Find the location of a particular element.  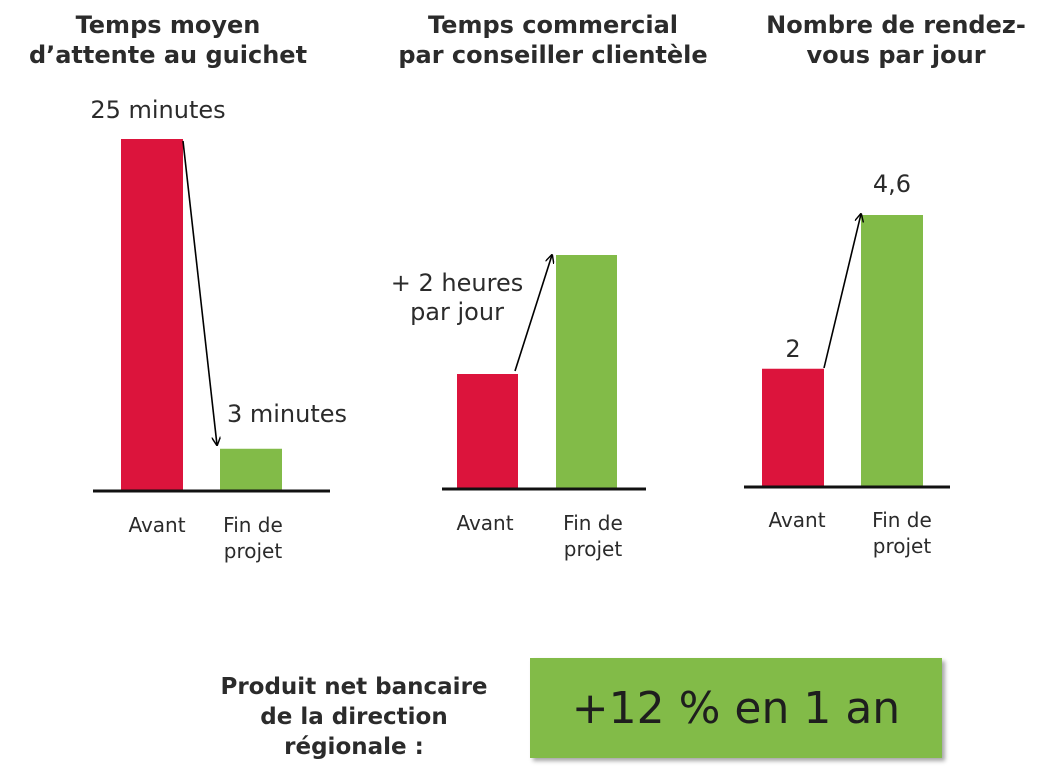

annotation-line-2: par jour is located at coordinates (457, 312).